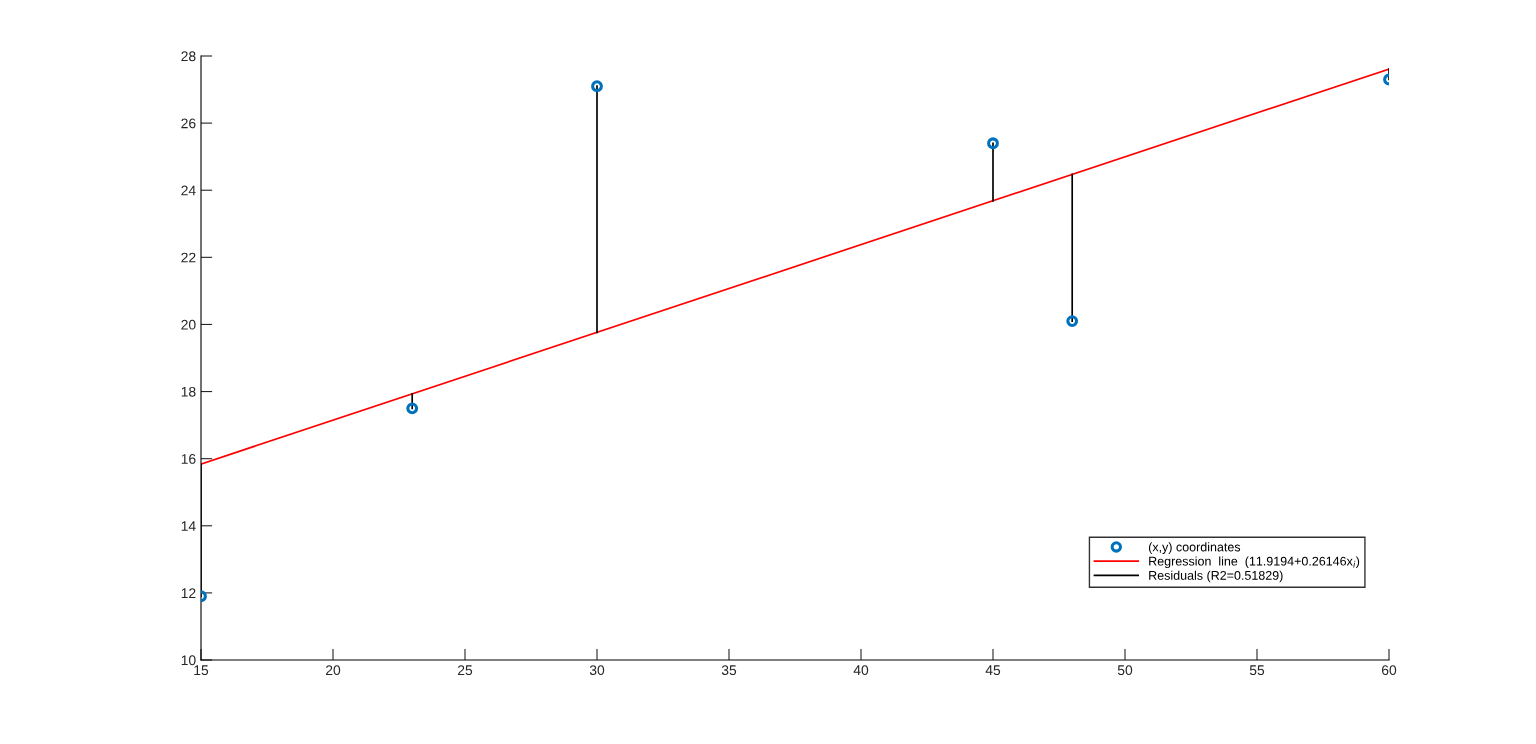 The image size is (1536, 744). What do you see at coordinates (188, 660) in the screenshot?
I see `y-tick-label: 10` at bounding box center [188, 660].